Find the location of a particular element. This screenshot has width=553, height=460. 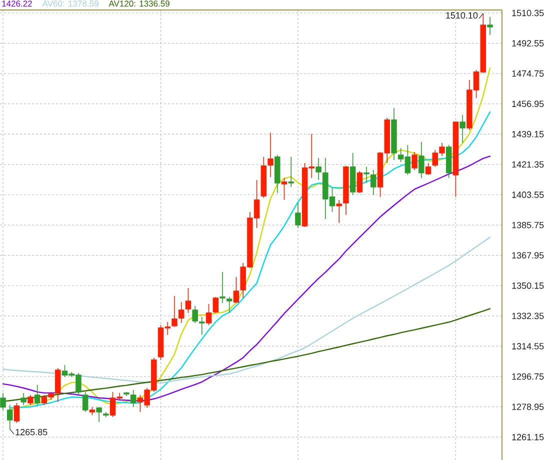

y-tick-label: 1350.15 is located at coordinates (528, 285).